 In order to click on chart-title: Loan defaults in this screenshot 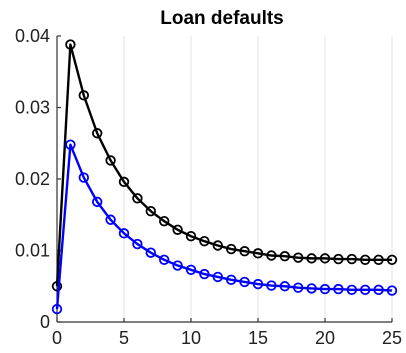, I will do `click(222, 18)`.